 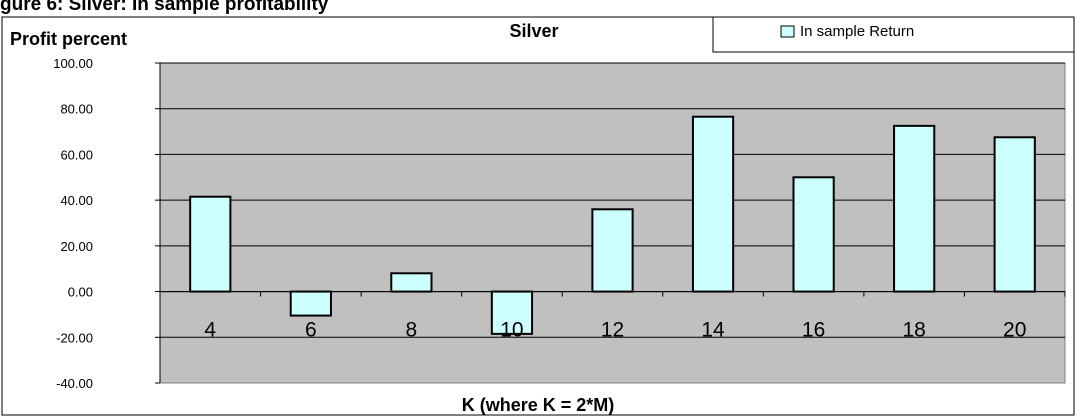 I want to click on legend-swatch, so click(x=787, y=31).